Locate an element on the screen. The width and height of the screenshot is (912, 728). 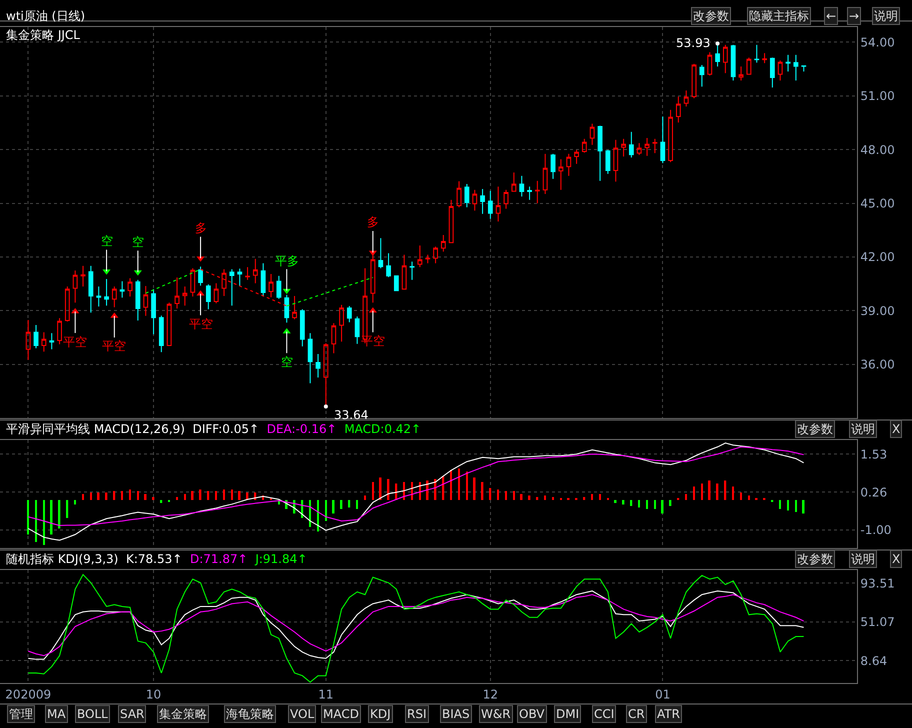
text: X is located at coordinates (896, 429).